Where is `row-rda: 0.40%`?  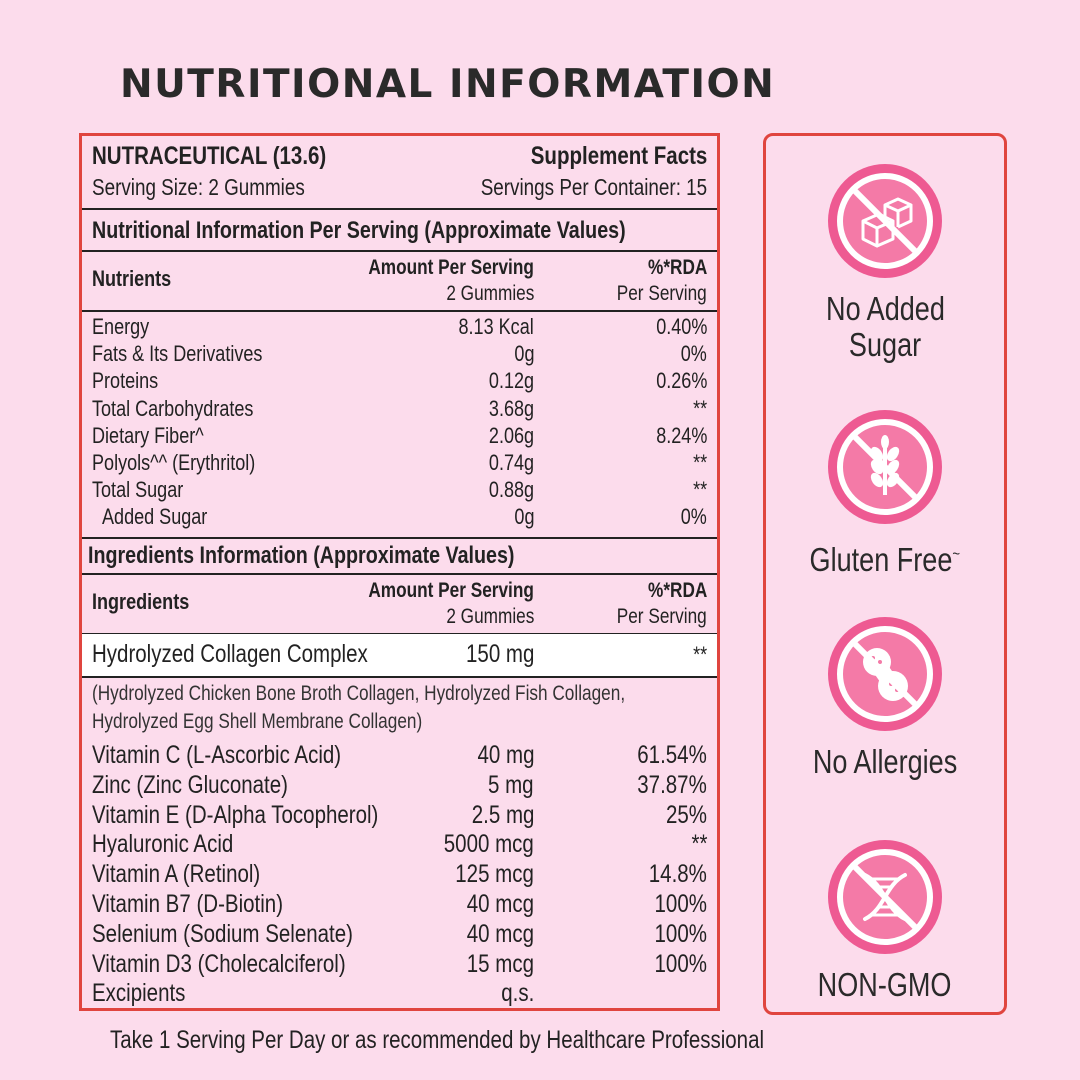 row-rda: 0.40% is located at coordinates (681, 326).